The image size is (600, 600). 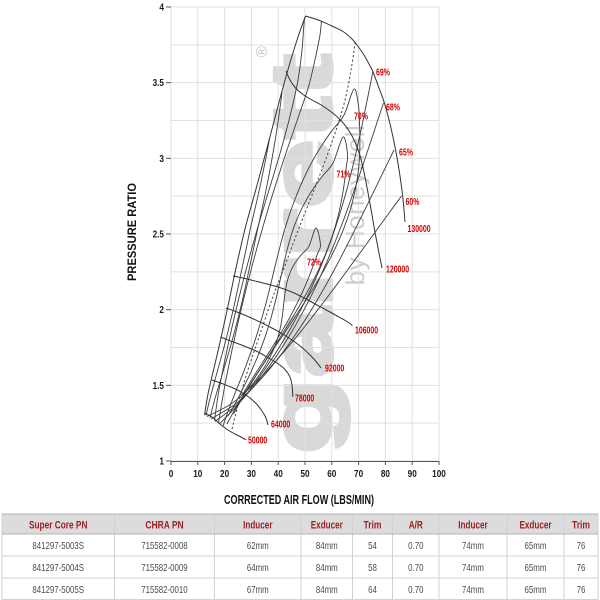 What do you see at coordinates (361, 117) in the screenshot?
I see `svg-text: 70%` at bounding box center [361, 117].